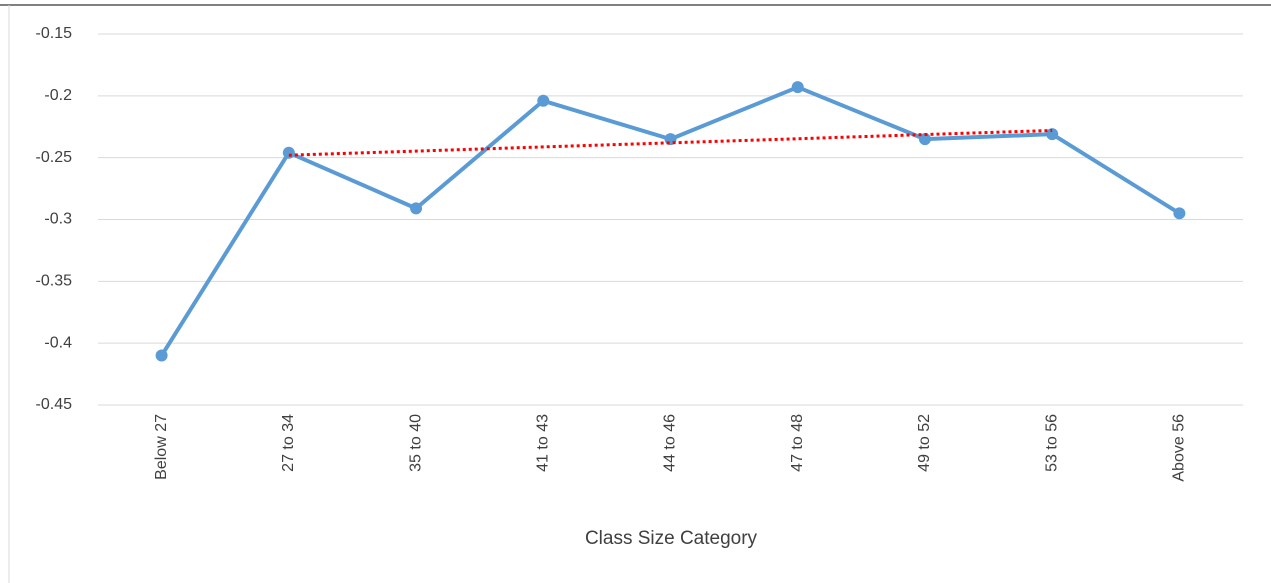 Image resolution: width=1271 pixels, height=583 pixels. I want to click on x-axis-title: Class Size Category, so click(671, 538).